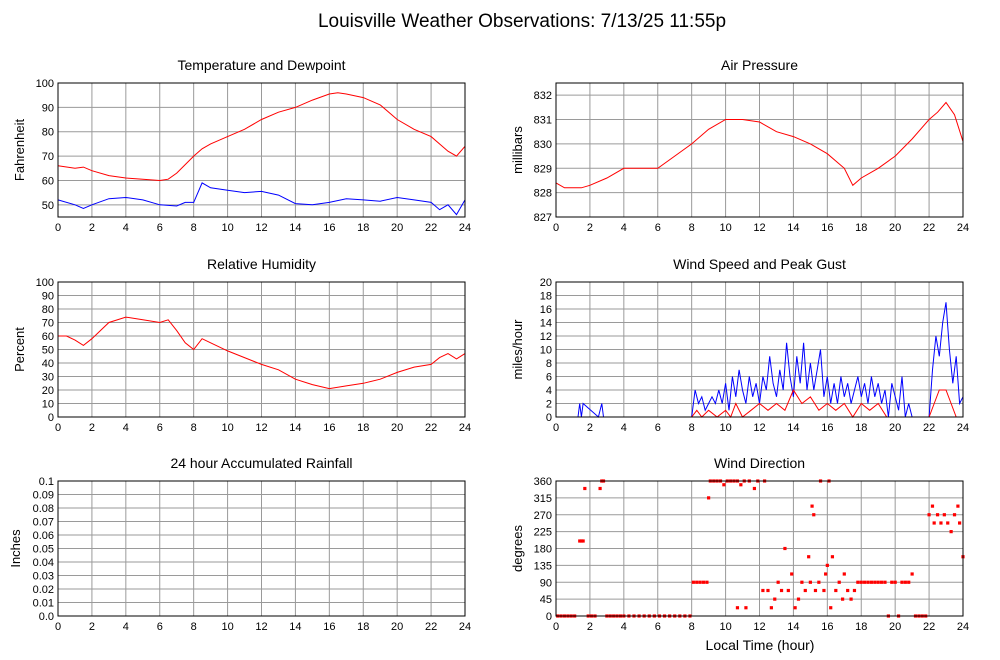 The image size is (1000, 660). What do you see at coordinates (43, 550) in the screenshot?
I see `y-tick-label: 0.05` at bounding box center [43, 550].